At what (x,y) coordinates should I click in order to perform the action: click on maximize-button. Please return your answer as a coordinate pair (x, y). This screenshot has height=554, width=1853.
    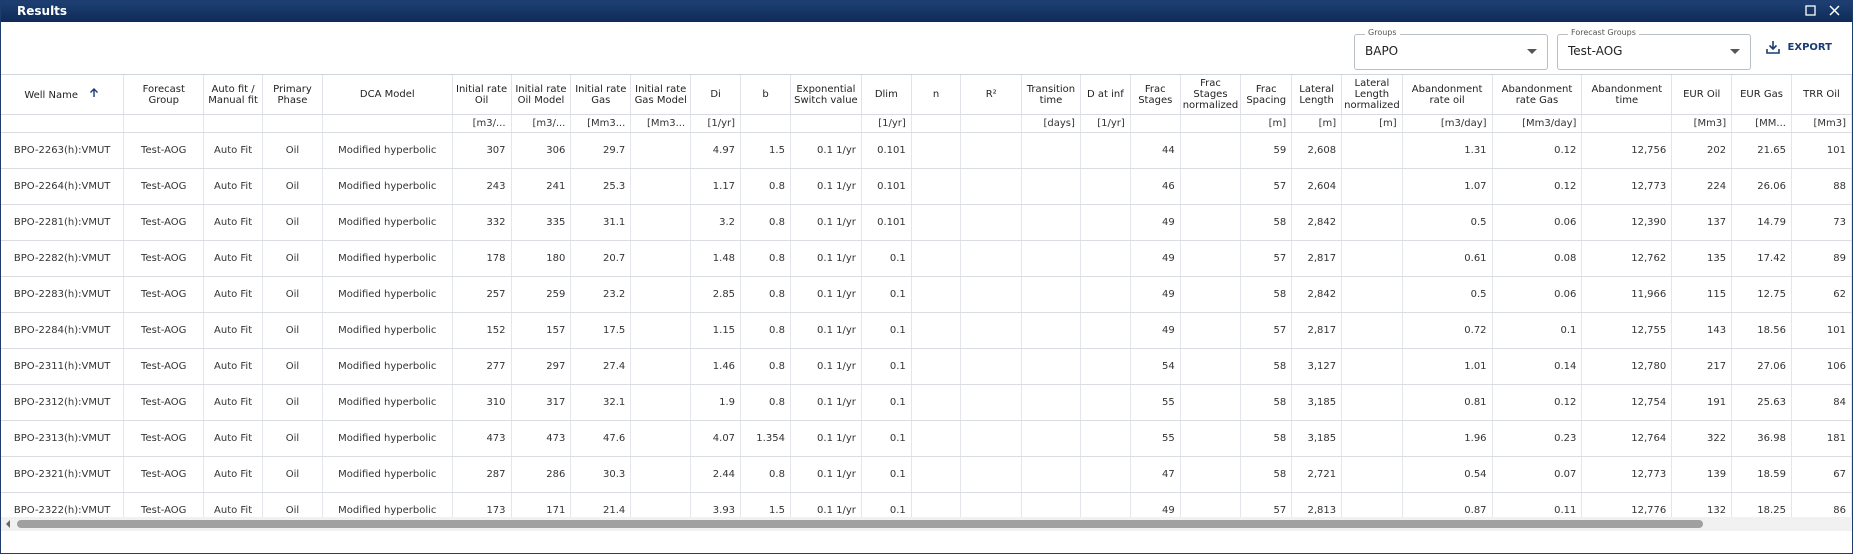
    Looking at the image, I should click on (1810, 10).